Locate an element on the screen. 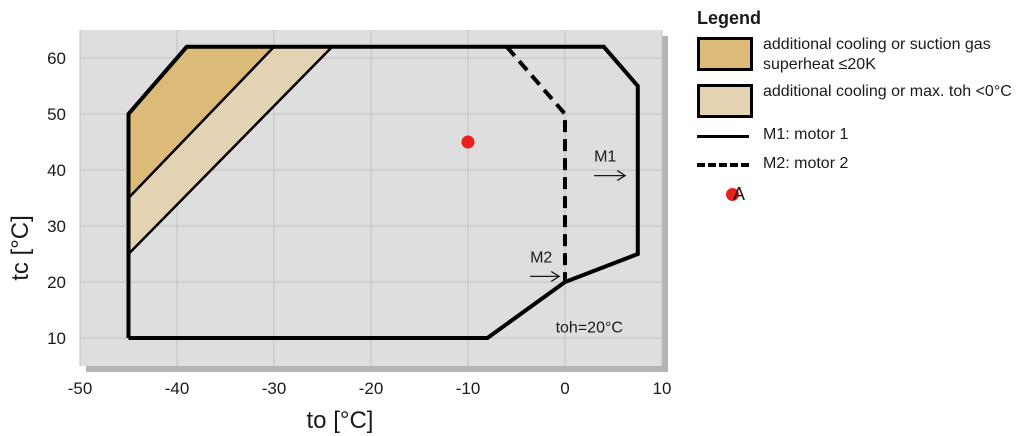  legend-dashed-line is located at coordinates (723, 165).